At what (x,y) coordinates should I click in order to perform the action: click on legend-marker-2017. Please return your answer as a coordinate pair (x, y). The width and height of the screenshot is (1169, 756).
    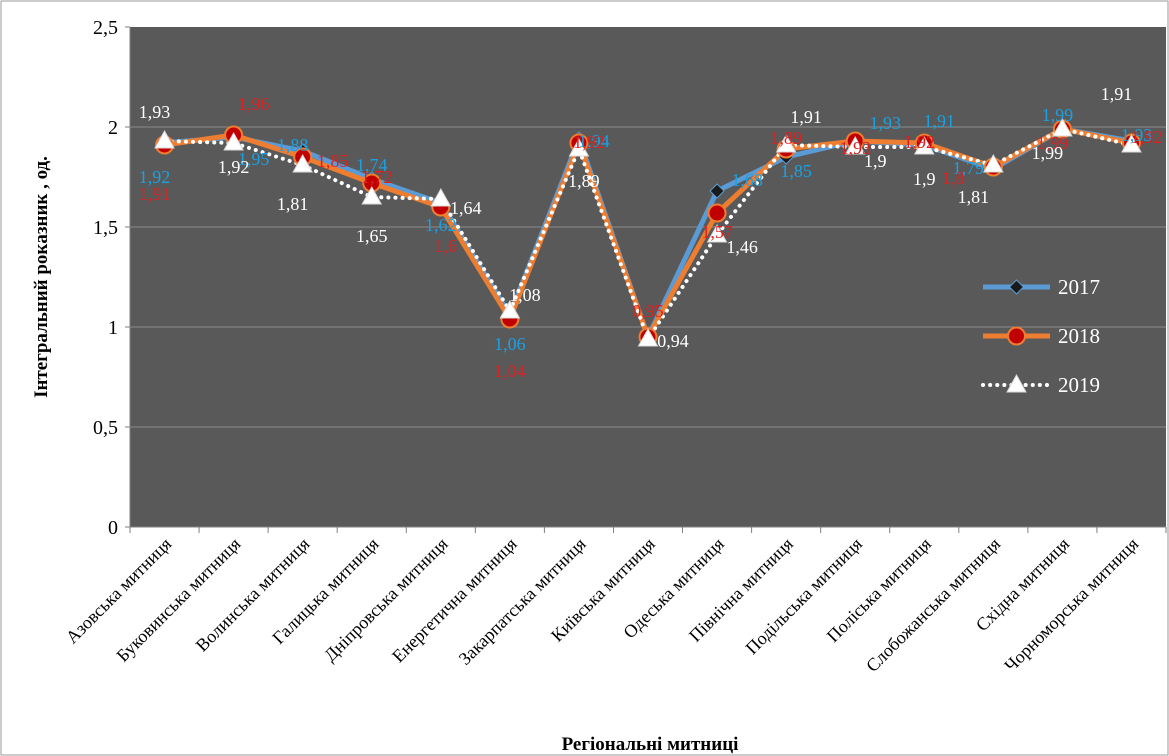
    Looking at the image, I should click on (1016, 287).